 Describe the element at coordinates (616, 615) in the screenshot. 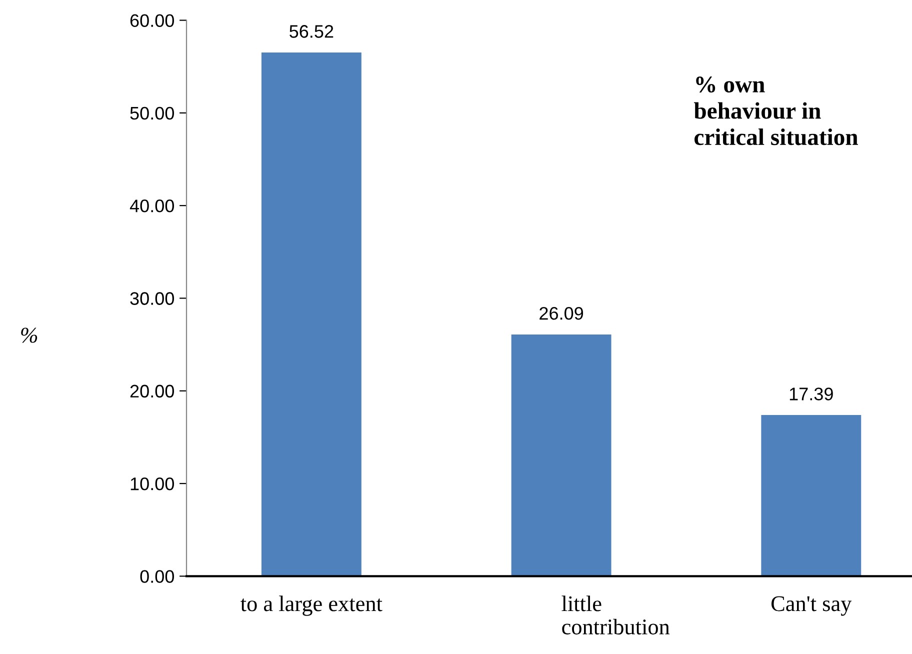

I see `x-tick-label: little contribution` at that location.